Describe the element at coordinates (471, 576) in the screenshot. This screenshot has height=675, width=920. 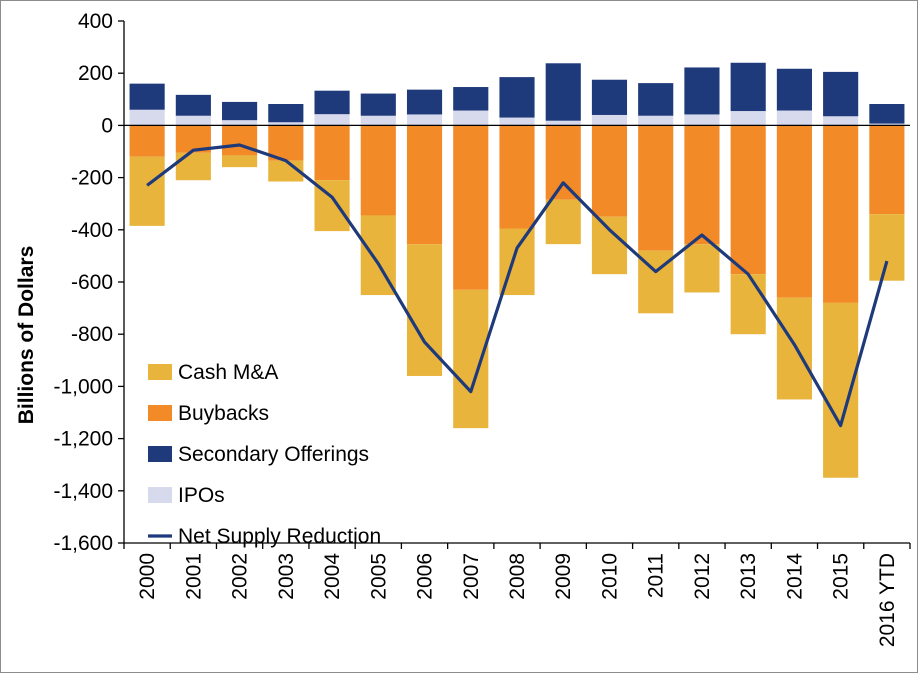
I see `x-tick-label: 2007` at that location.